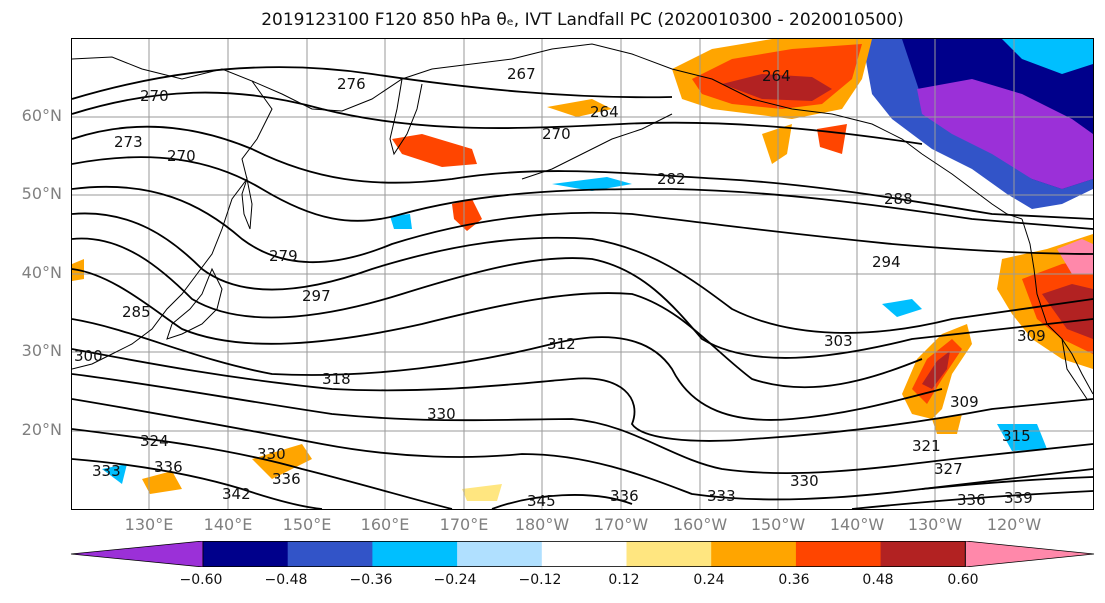  What do you see at coordinates (128, 142) in the screenshot?
I see `contour-label: 273` at bounding box center [128, 142].